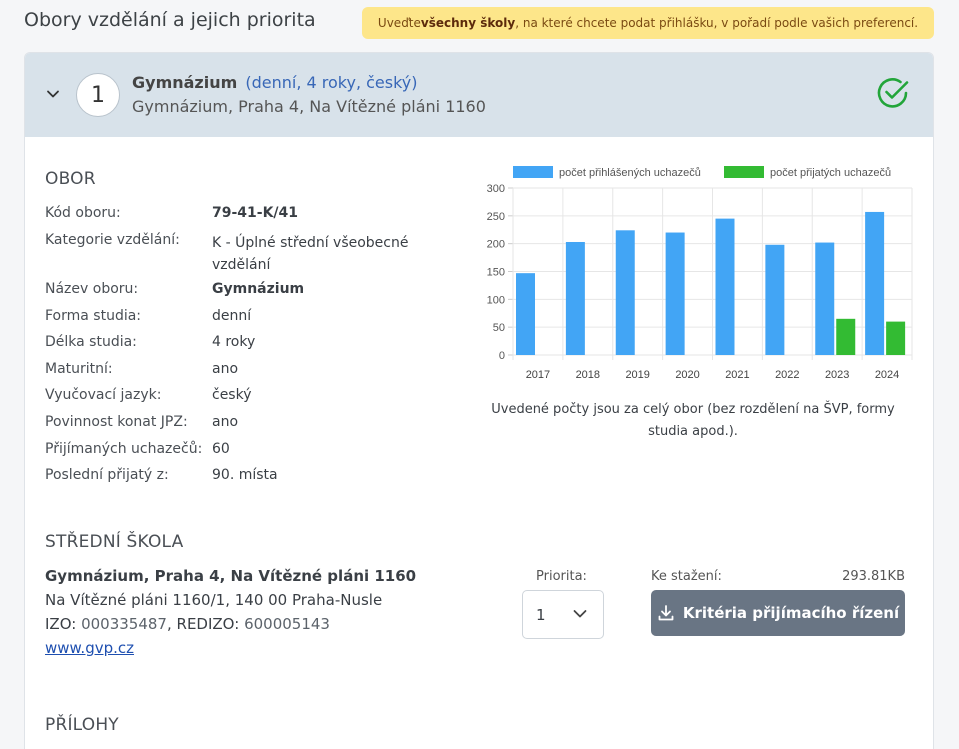 Image resolution: width=959 pixels, height=749 pixels. I want to click on y-tick-label: 150, so click(496, 273).